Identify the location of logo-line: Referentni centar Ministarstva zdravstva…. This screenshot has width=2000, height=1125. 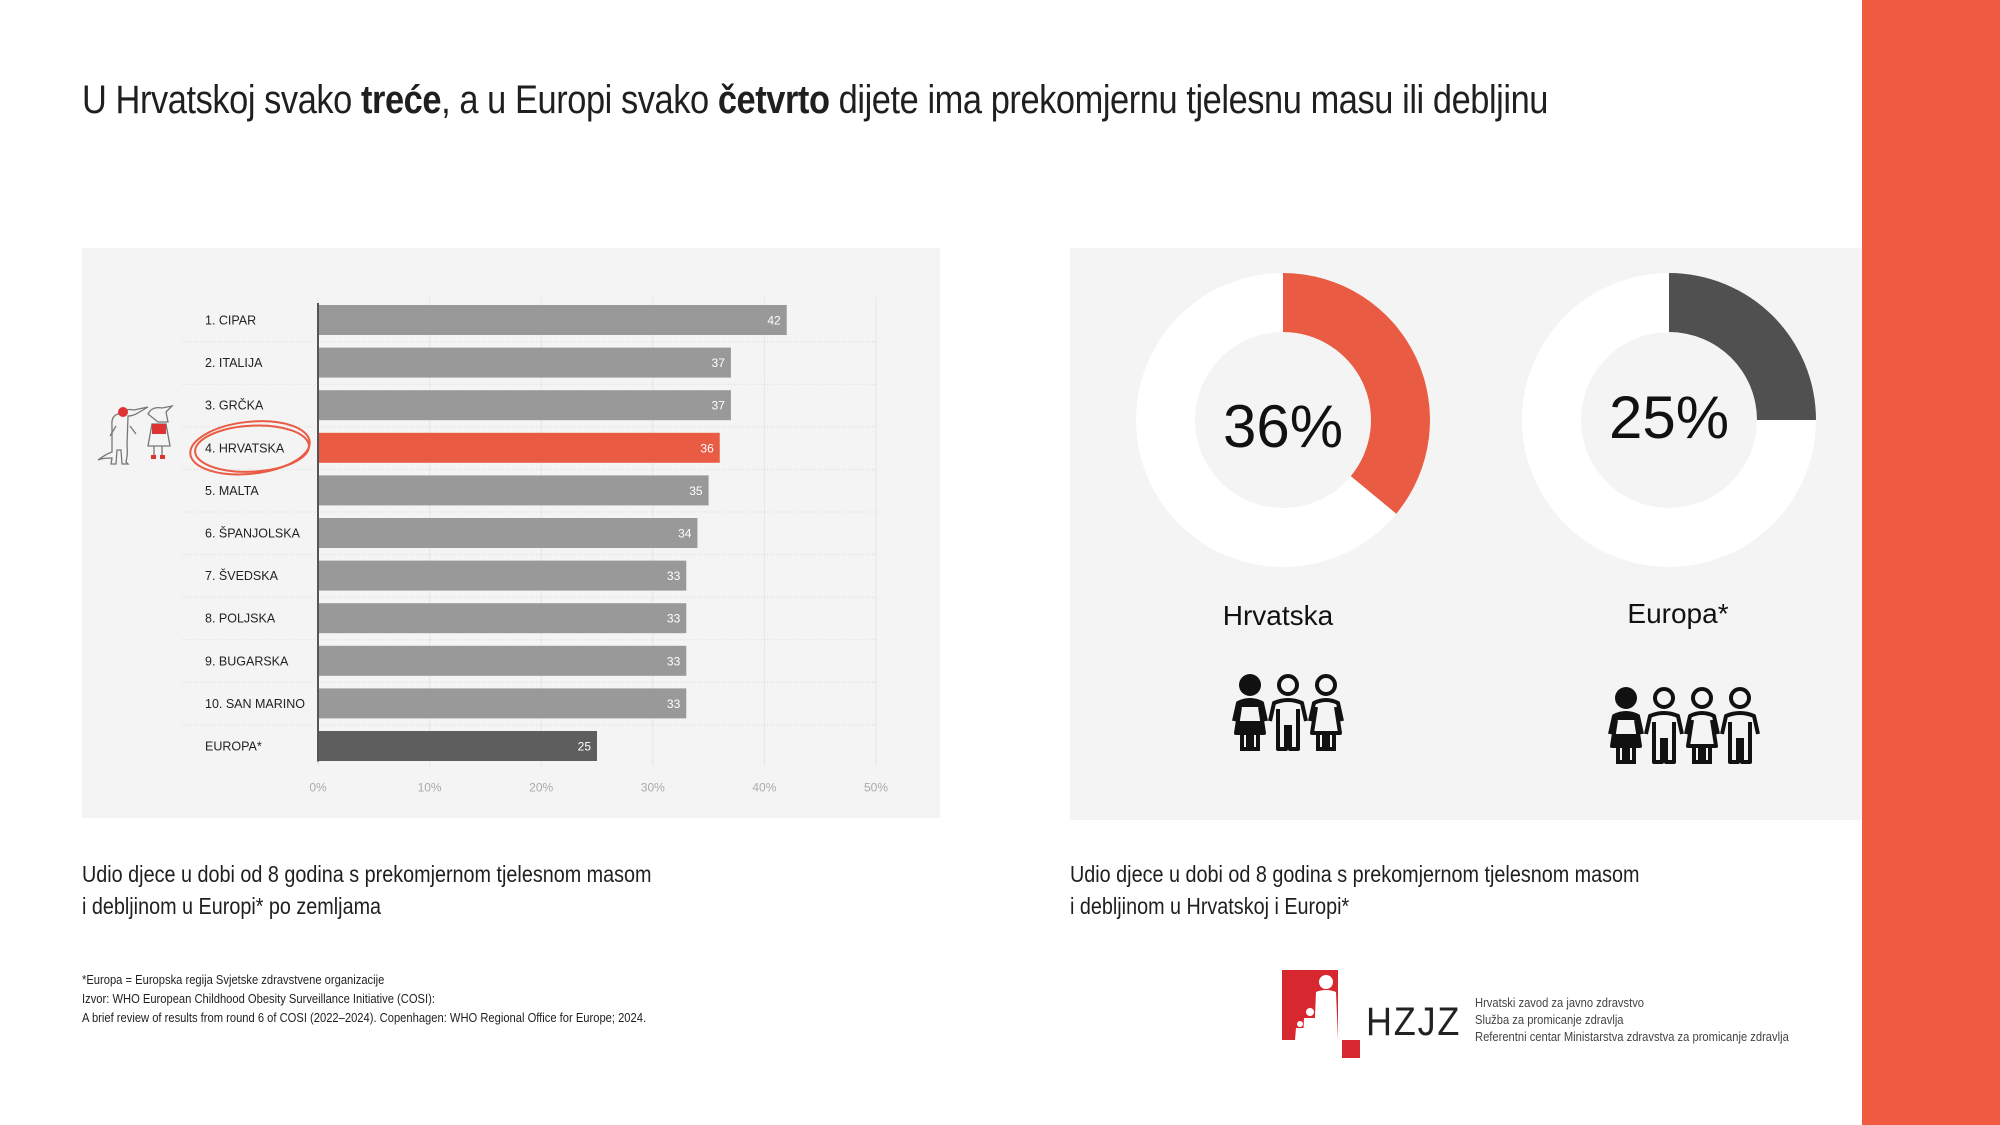
(1632, 1036).